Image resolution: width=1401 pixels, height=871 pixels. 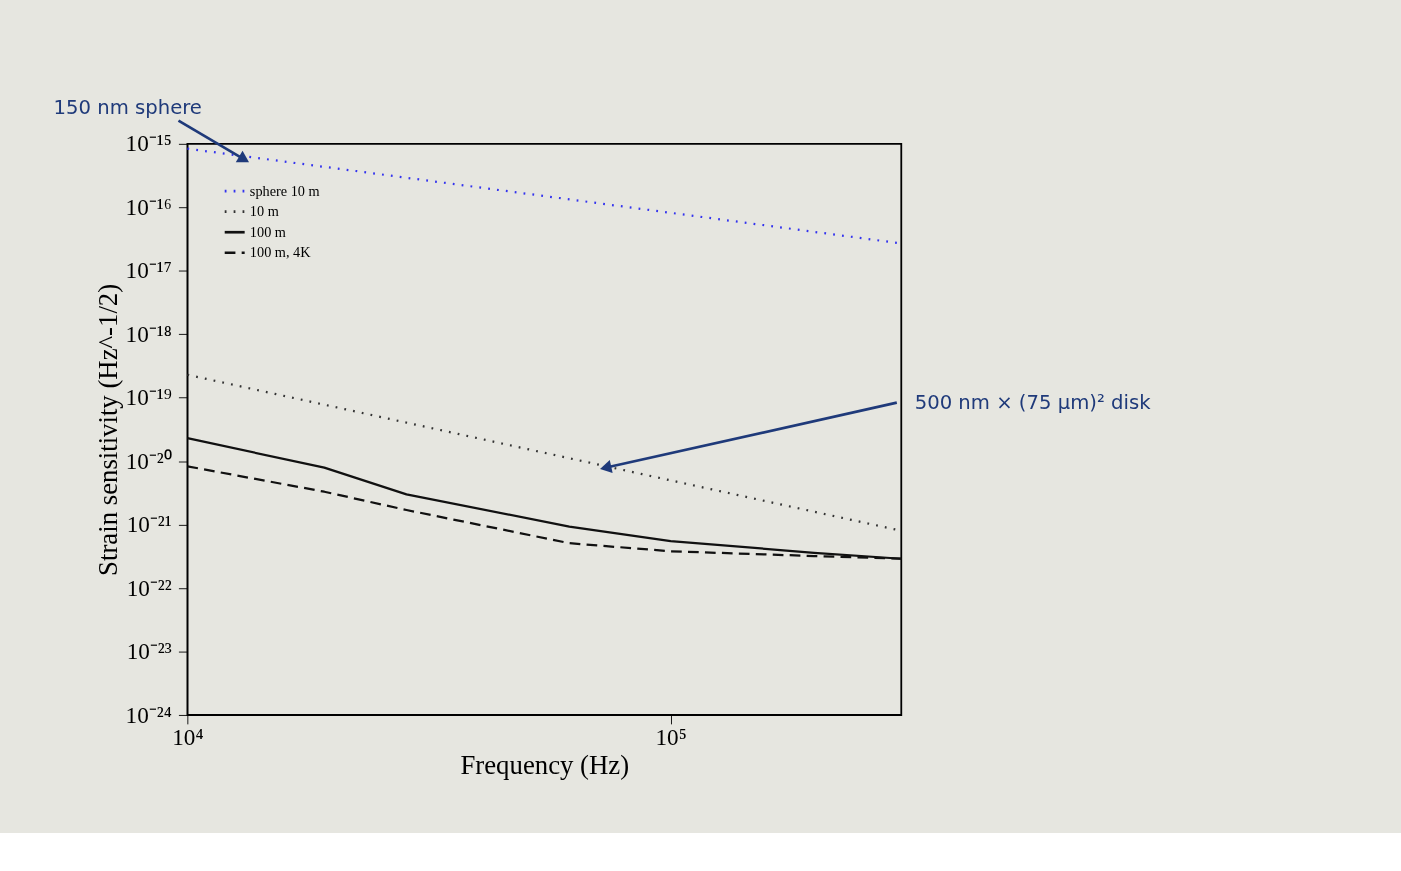 I want to click on annotation: 500 nm × (75 μm)² disk, so click(x=1033, y=402).